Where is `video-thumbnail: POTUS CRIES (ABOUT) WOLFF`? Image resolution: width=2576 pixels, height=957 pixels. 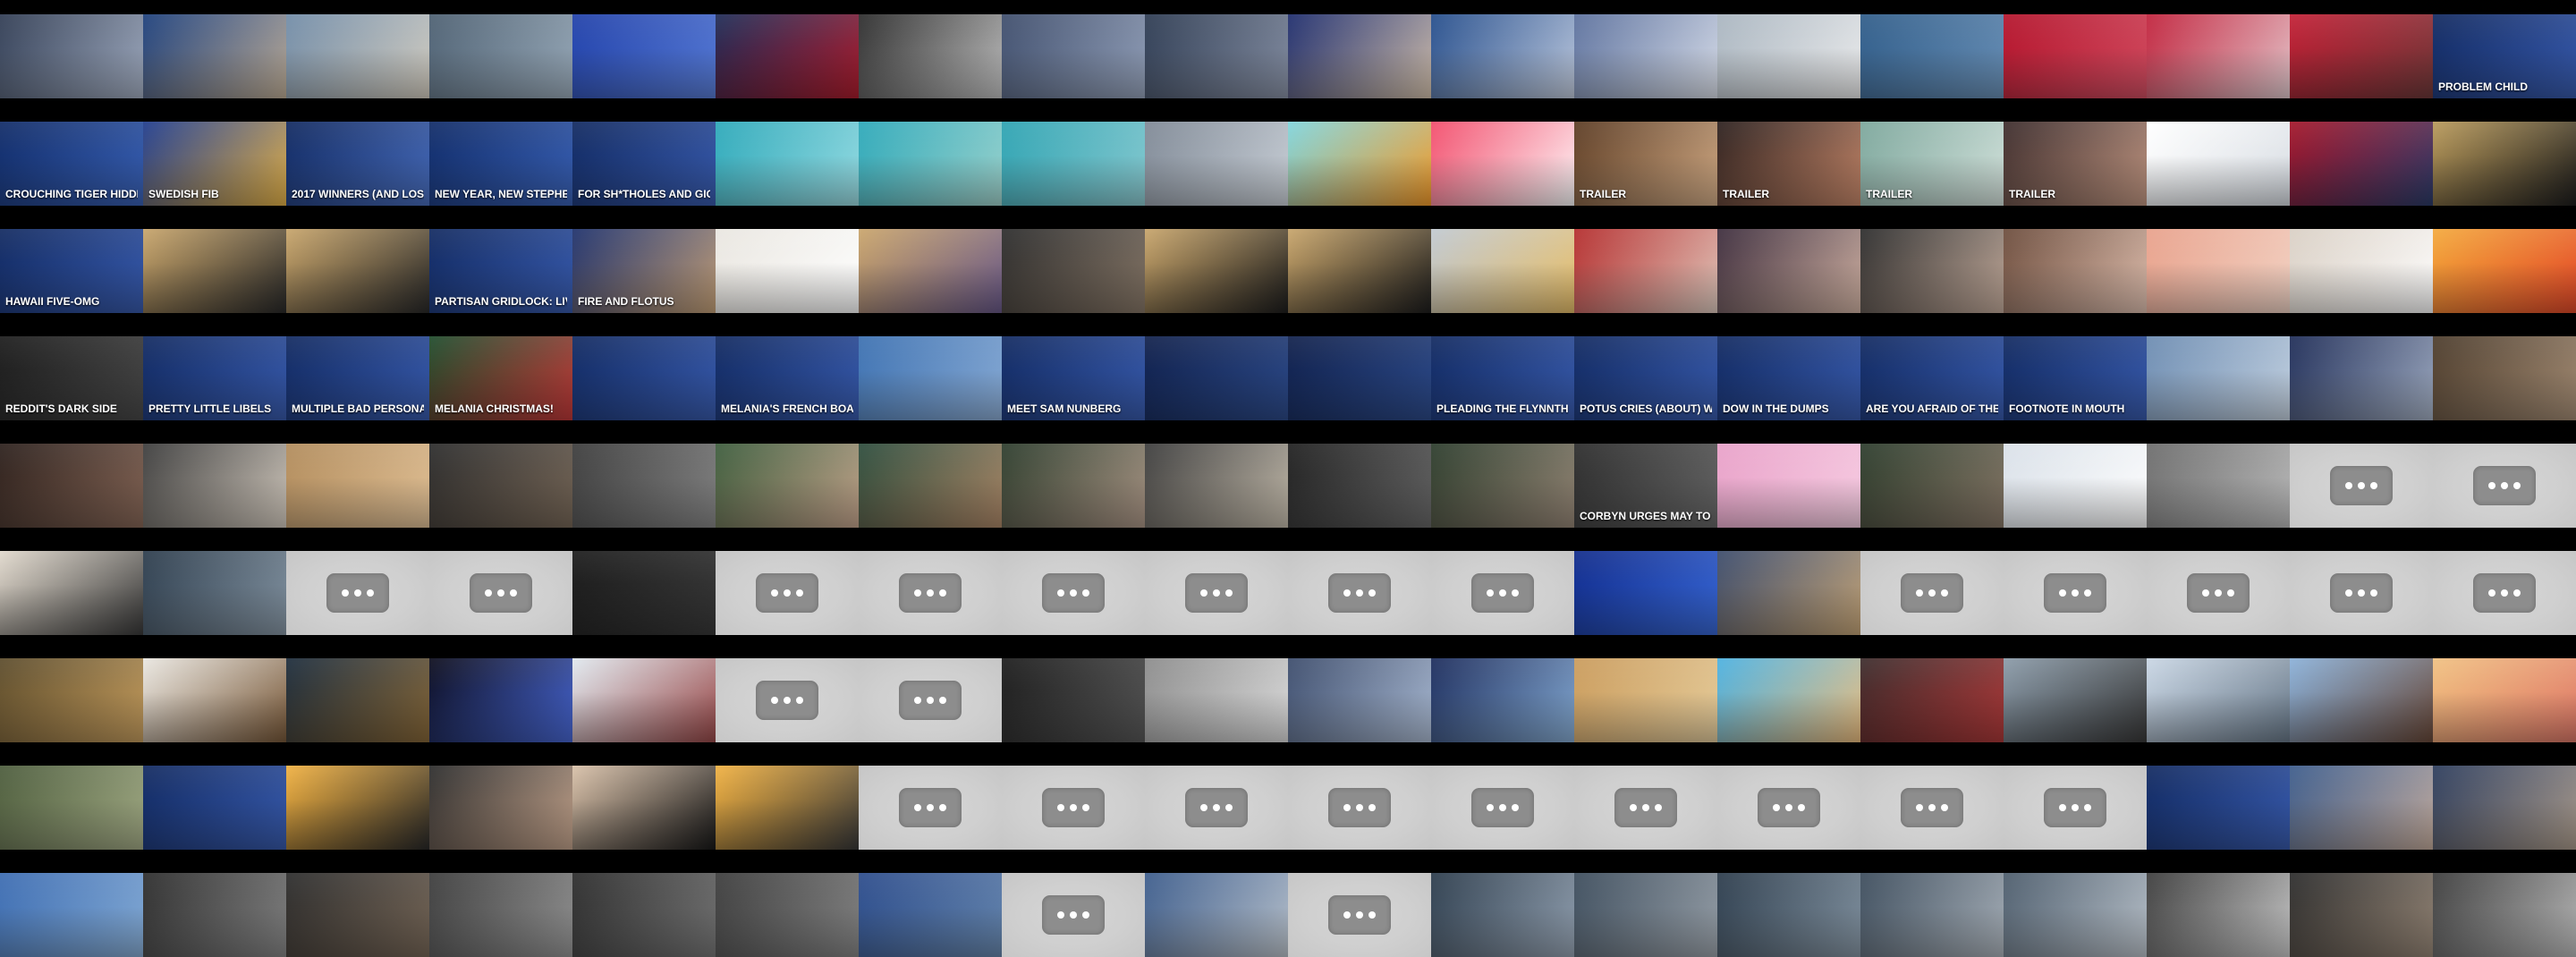 video-thumbnail: POTUS CRIES (ABOUT) WOLFF is located at coordinates (1645, 378).